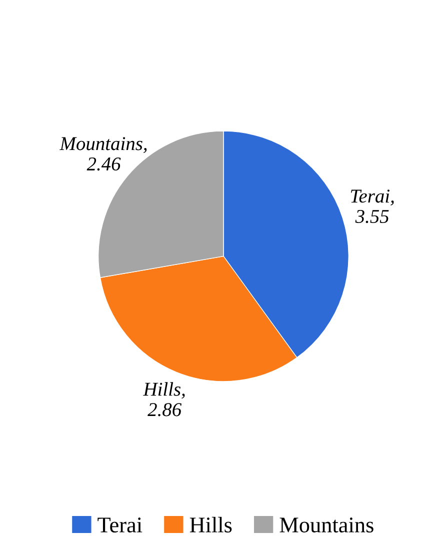 This screenshot has width=447, height=557. I want to click on legend-label: Terai, so click(120, 525).